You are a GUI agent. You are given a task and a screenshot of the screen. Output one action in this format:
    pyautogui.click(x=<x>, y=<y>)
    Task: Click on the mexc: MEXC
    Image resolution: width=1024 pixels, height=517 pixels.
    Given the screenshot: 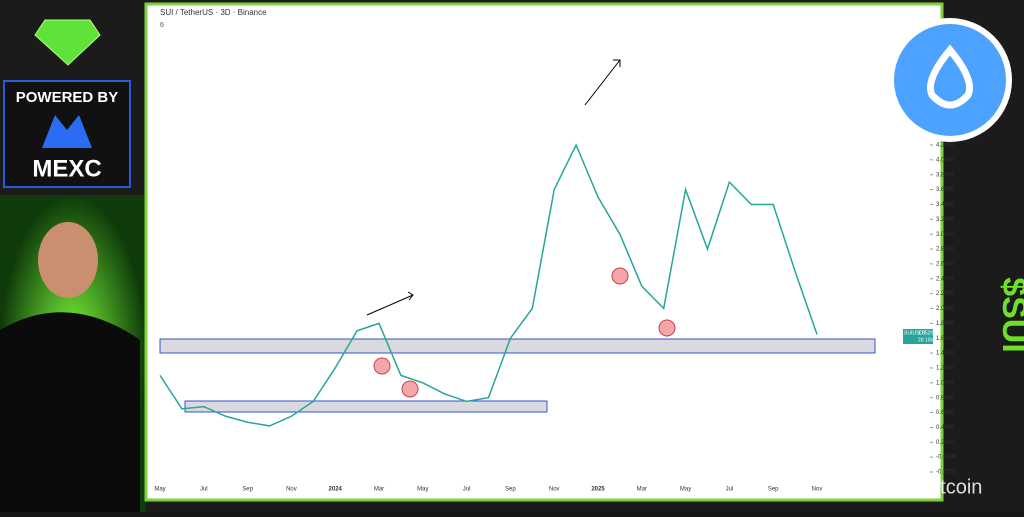 What is the action you would take?
    pyautogui.click(x=66, y=168)
    